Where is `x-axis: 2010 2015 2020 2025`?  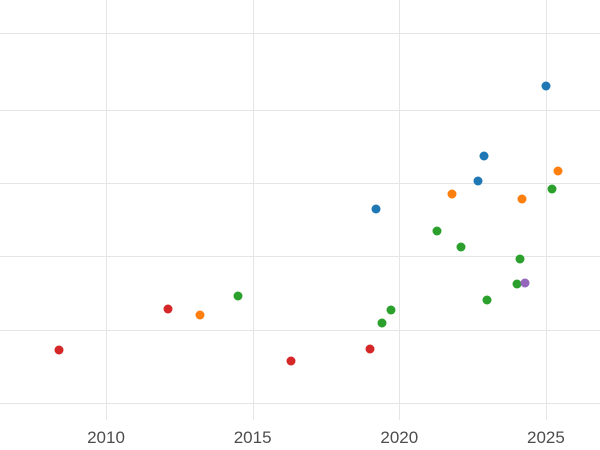
x-axis: 2010 2015 2020 2025 is located at coordinates (300, 435).